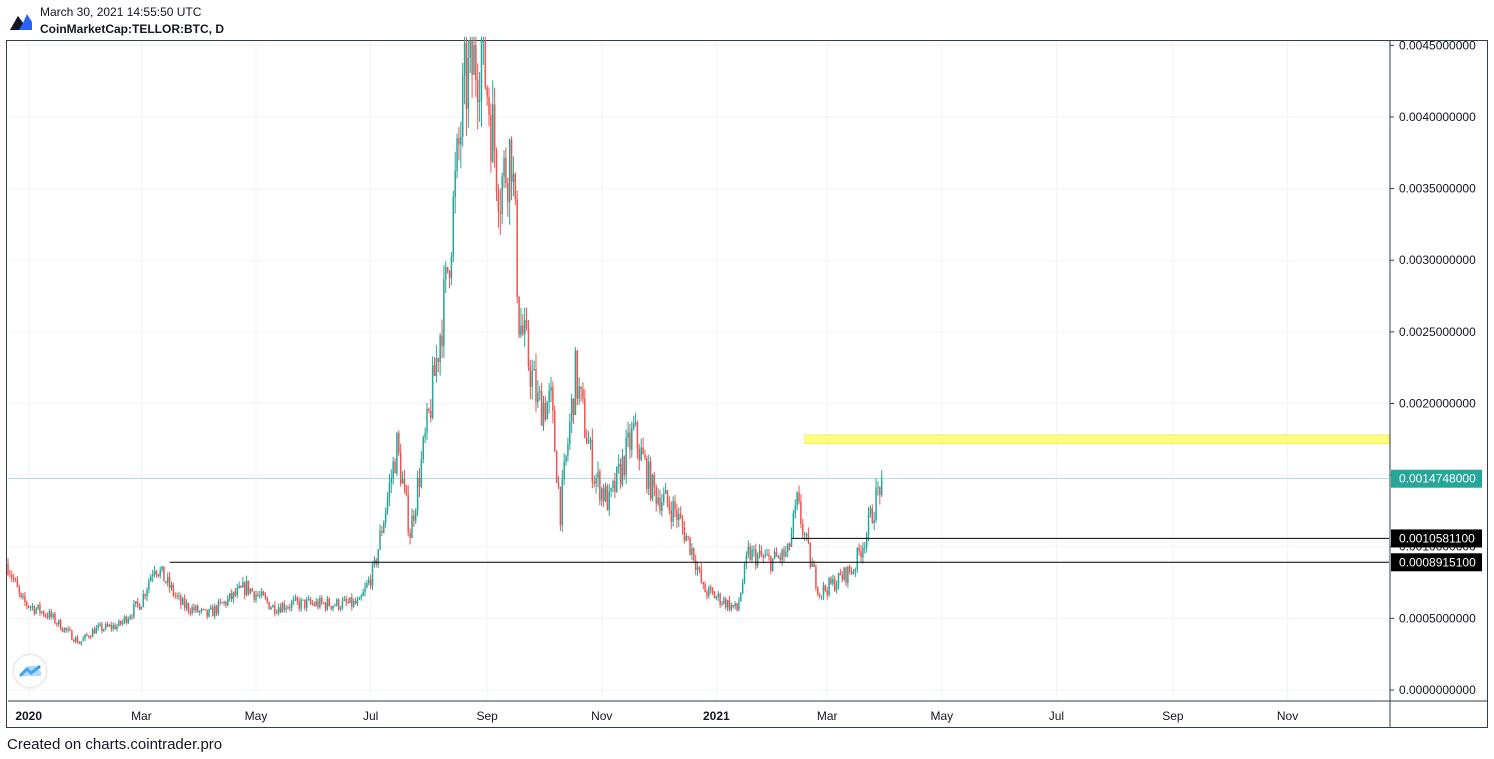 Image resolution: width=1494 pixels, height=759 pixels. What do you see at coordinates (1436, 562) in the screenshot?
I see `level-badge` at bounding box center [1436, 562].